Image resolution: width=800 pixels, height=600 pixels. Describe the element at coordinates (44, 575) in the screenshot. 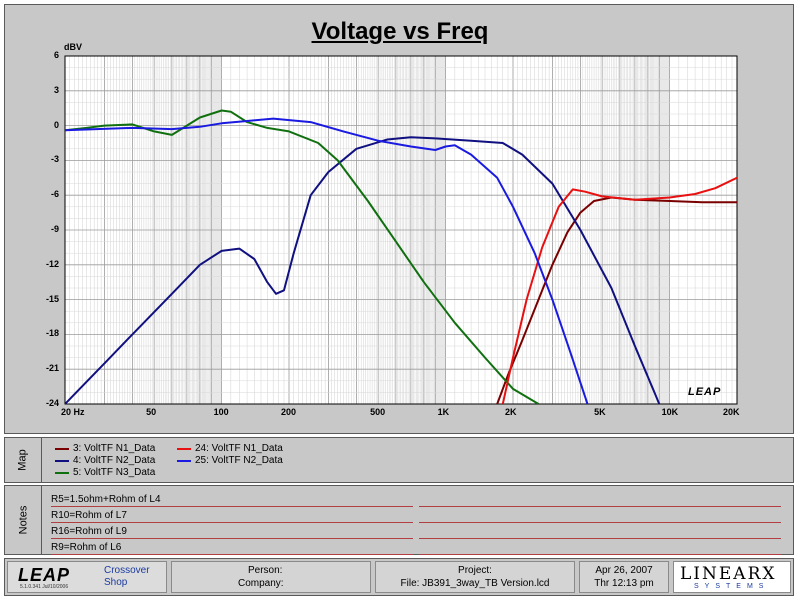

I see `leap-logo: LEAP` at that location.